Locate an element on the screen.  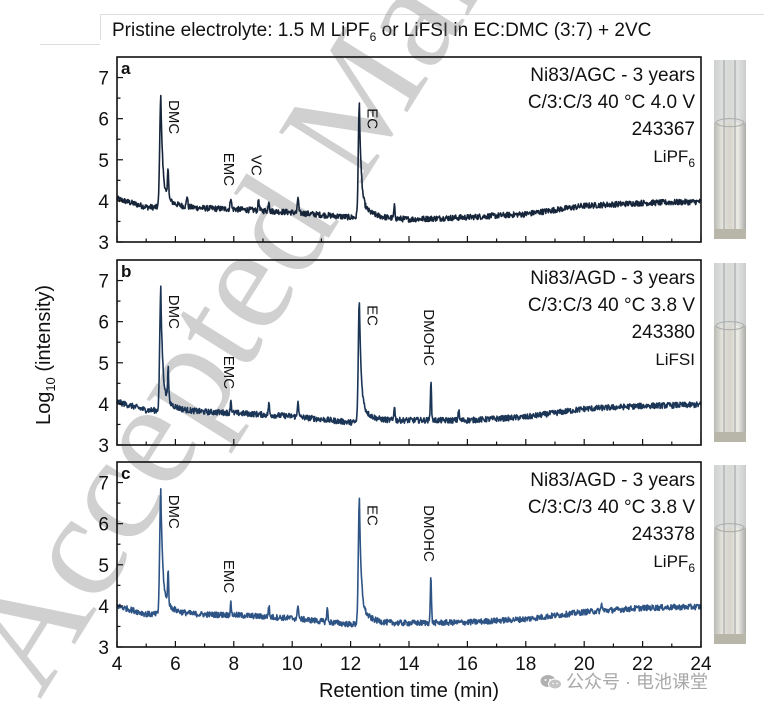
x-tick-label: 14 is located at coordinates (409, 664).